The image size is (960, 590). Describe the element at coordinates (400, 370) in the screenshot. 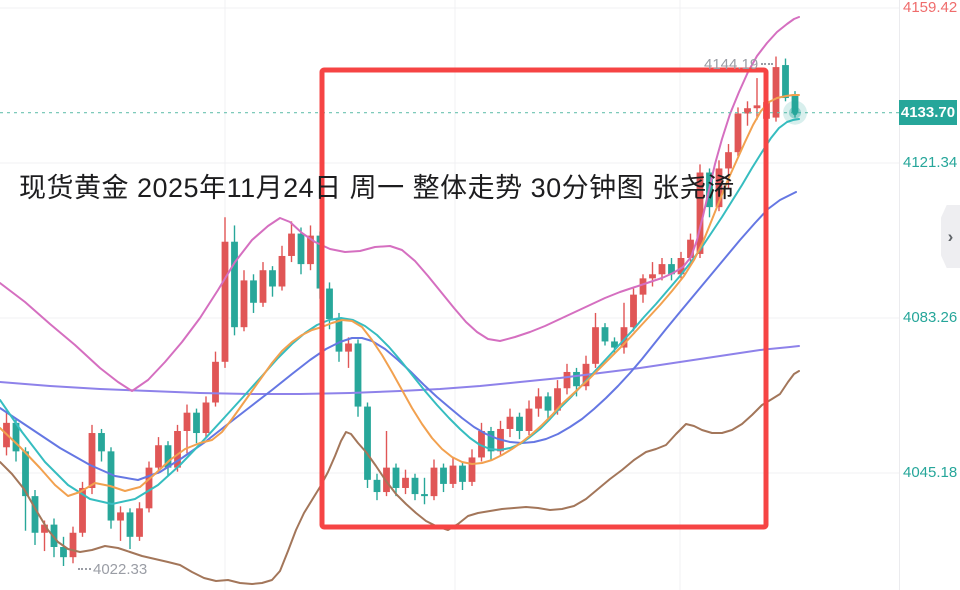

I see `ma-purple` at that location.